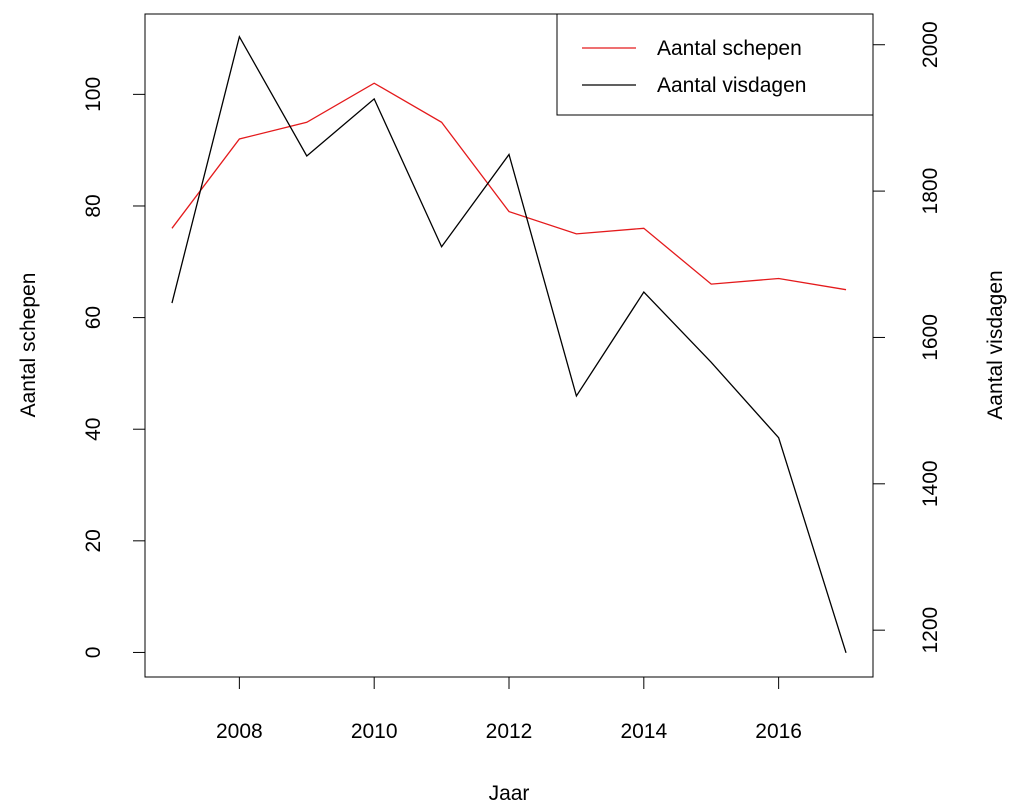  Describe the element at coordinates (93, 94) in the screenshot. I see `y-tick-label: 100` at that location.